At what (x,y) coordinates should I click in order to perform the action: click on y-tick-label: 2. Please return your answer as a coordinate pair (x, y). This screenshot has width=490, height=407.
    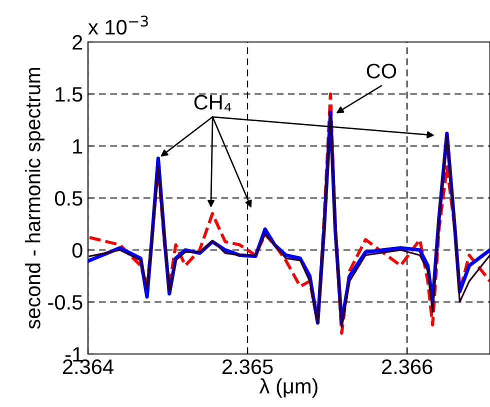
    Looking at the image, I should click on (77, 42).